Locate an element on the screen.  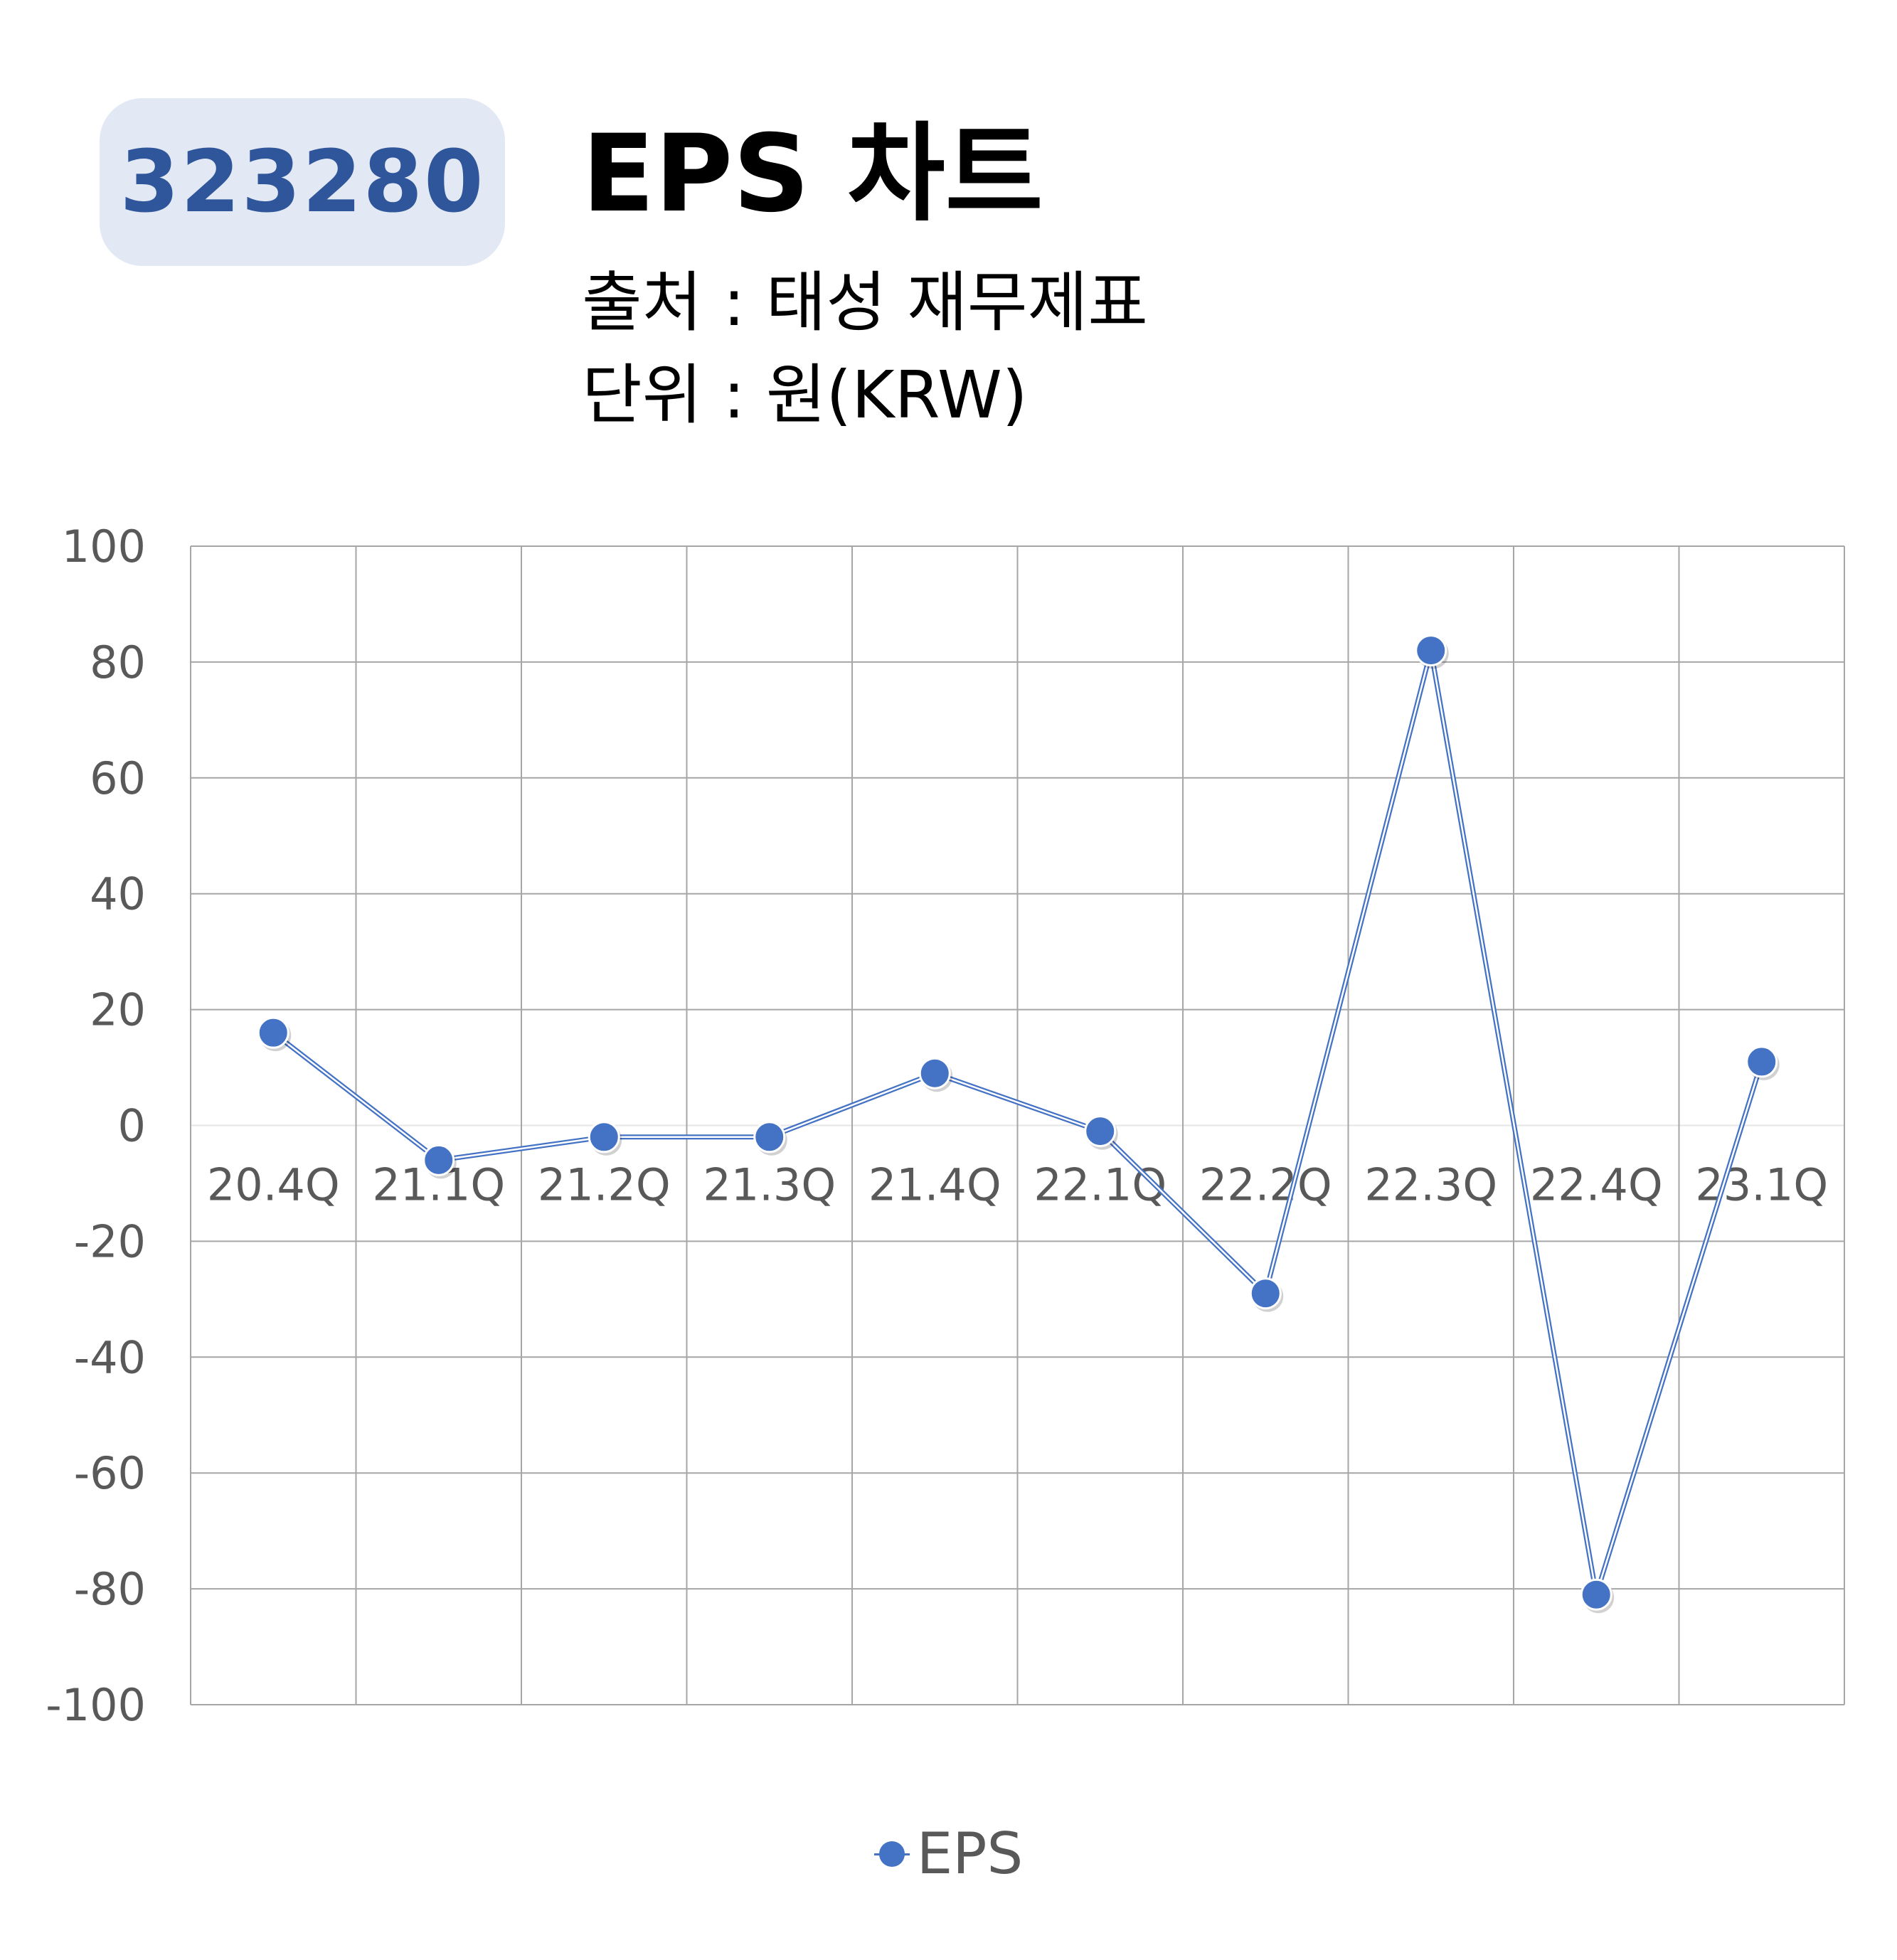
y-tick-label: 100 is located at coordinates (104, 546).